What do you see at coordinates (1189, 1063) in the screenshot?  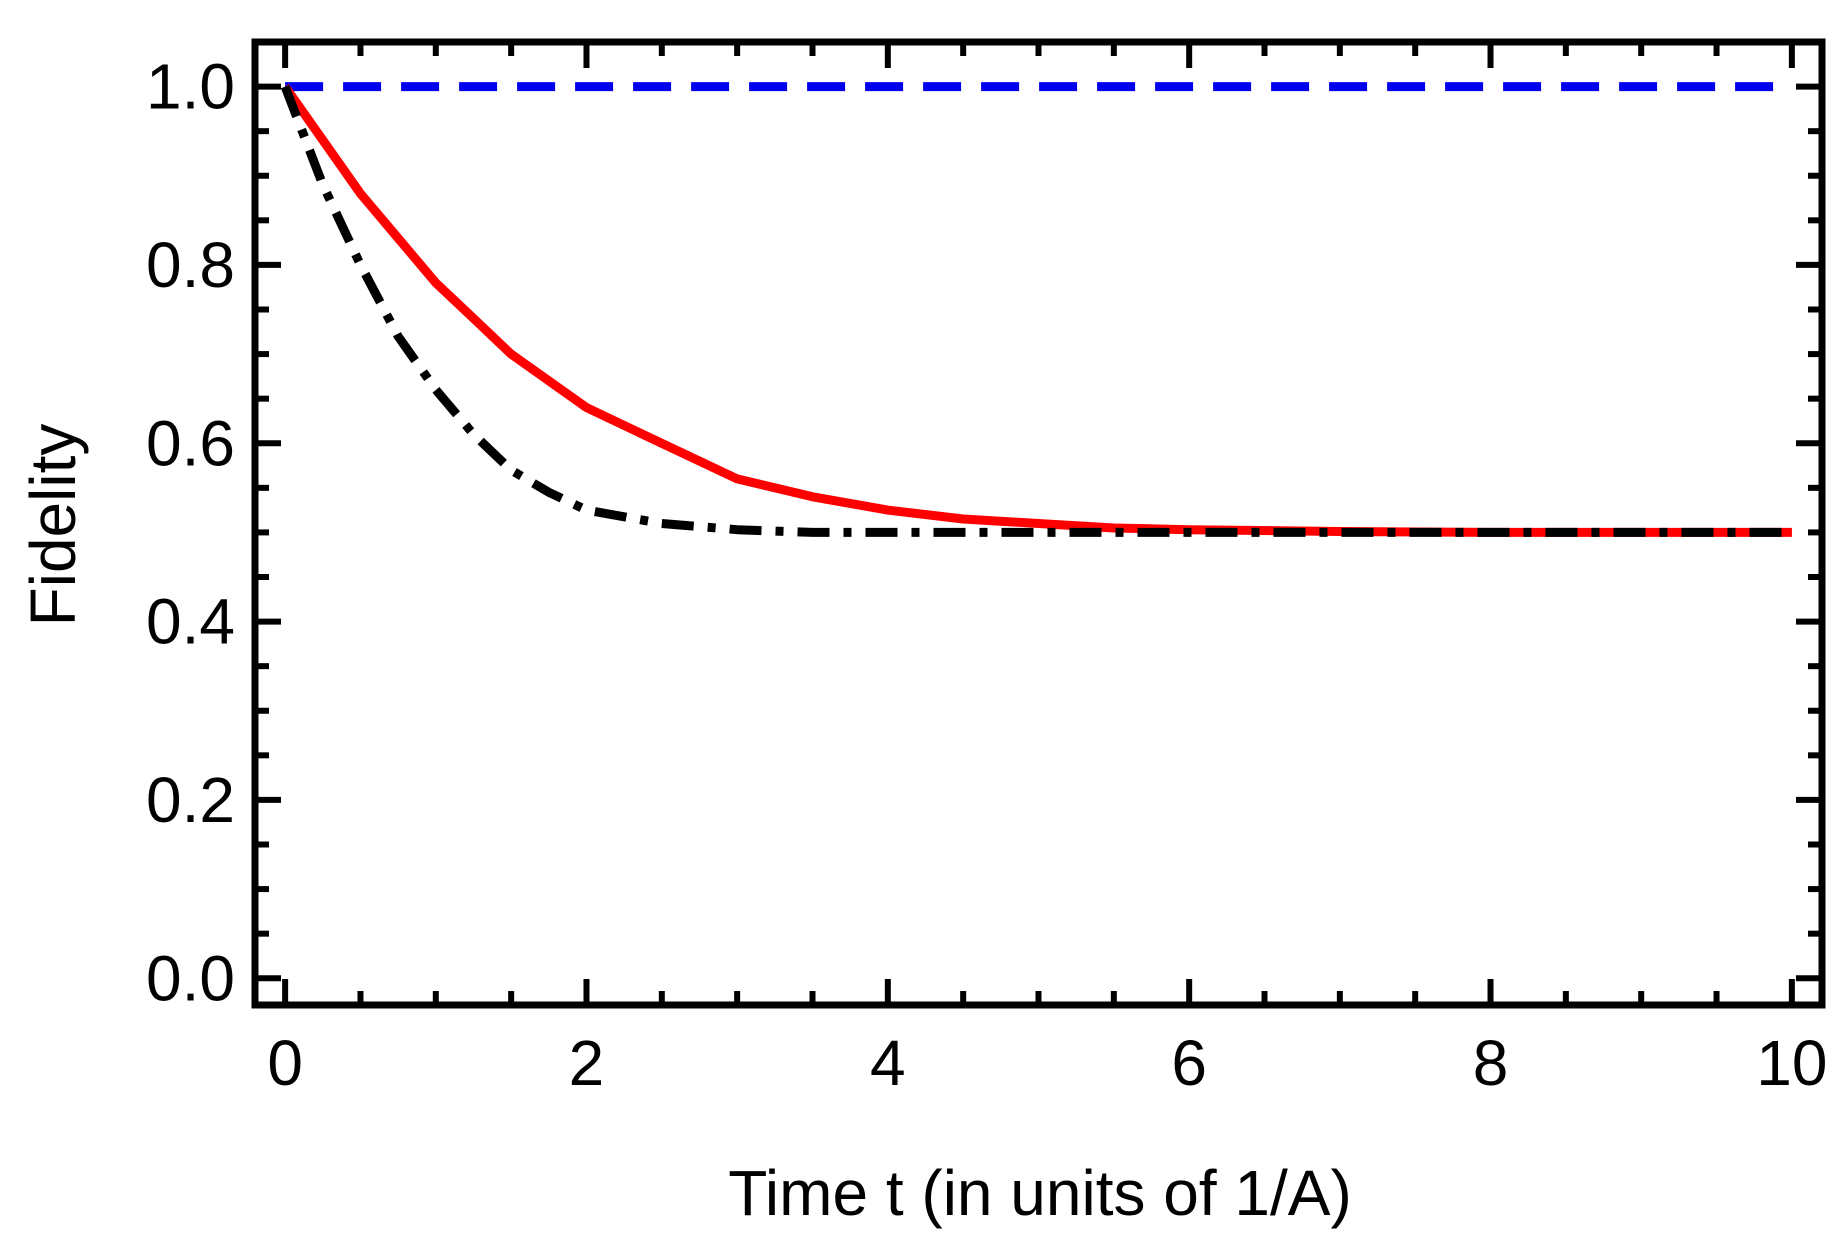 I see `x-tick-label: 6` at bounding box center [1189, 1063].